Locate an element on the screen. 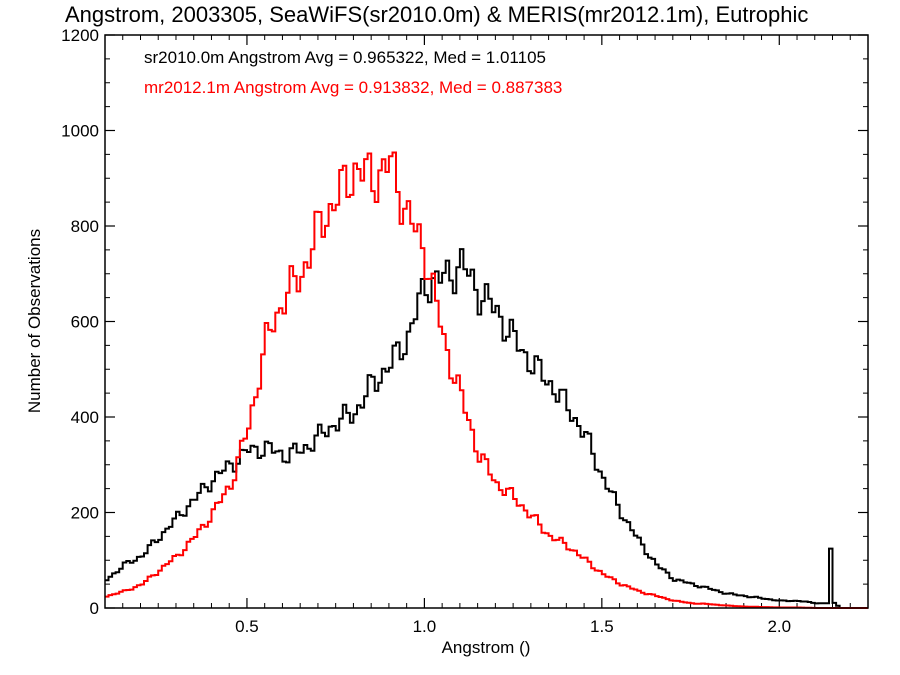  y-axis-label: Number of Observations is located at coordinates (34, 321).